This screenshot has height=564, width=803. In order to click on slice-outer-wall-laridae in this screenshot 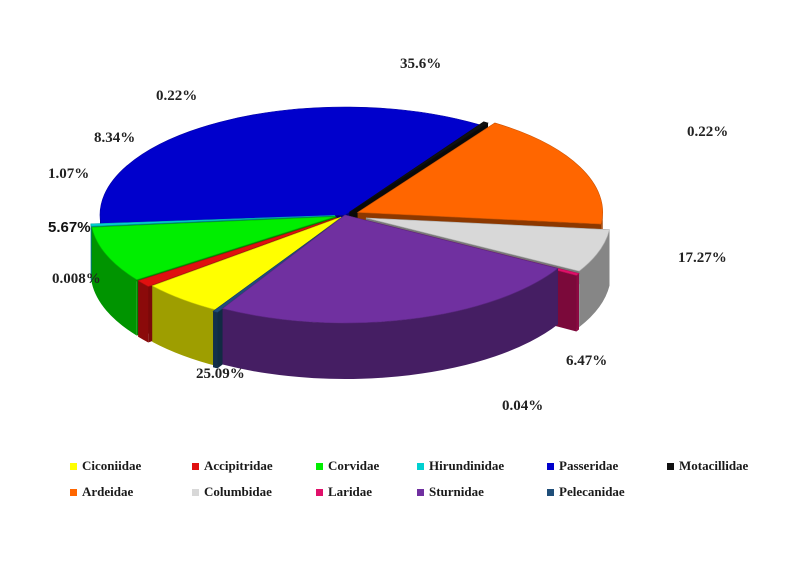, I will do `click(577, 302)`.